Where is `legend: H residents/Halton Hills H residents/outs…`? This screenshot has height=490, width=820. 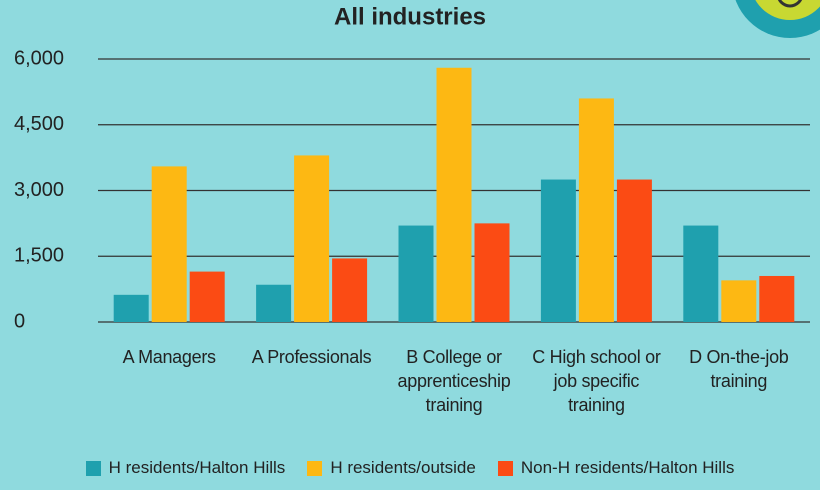
legend: H residents/Halton Hills H residents/outs… is located at coordinates (410, 468).